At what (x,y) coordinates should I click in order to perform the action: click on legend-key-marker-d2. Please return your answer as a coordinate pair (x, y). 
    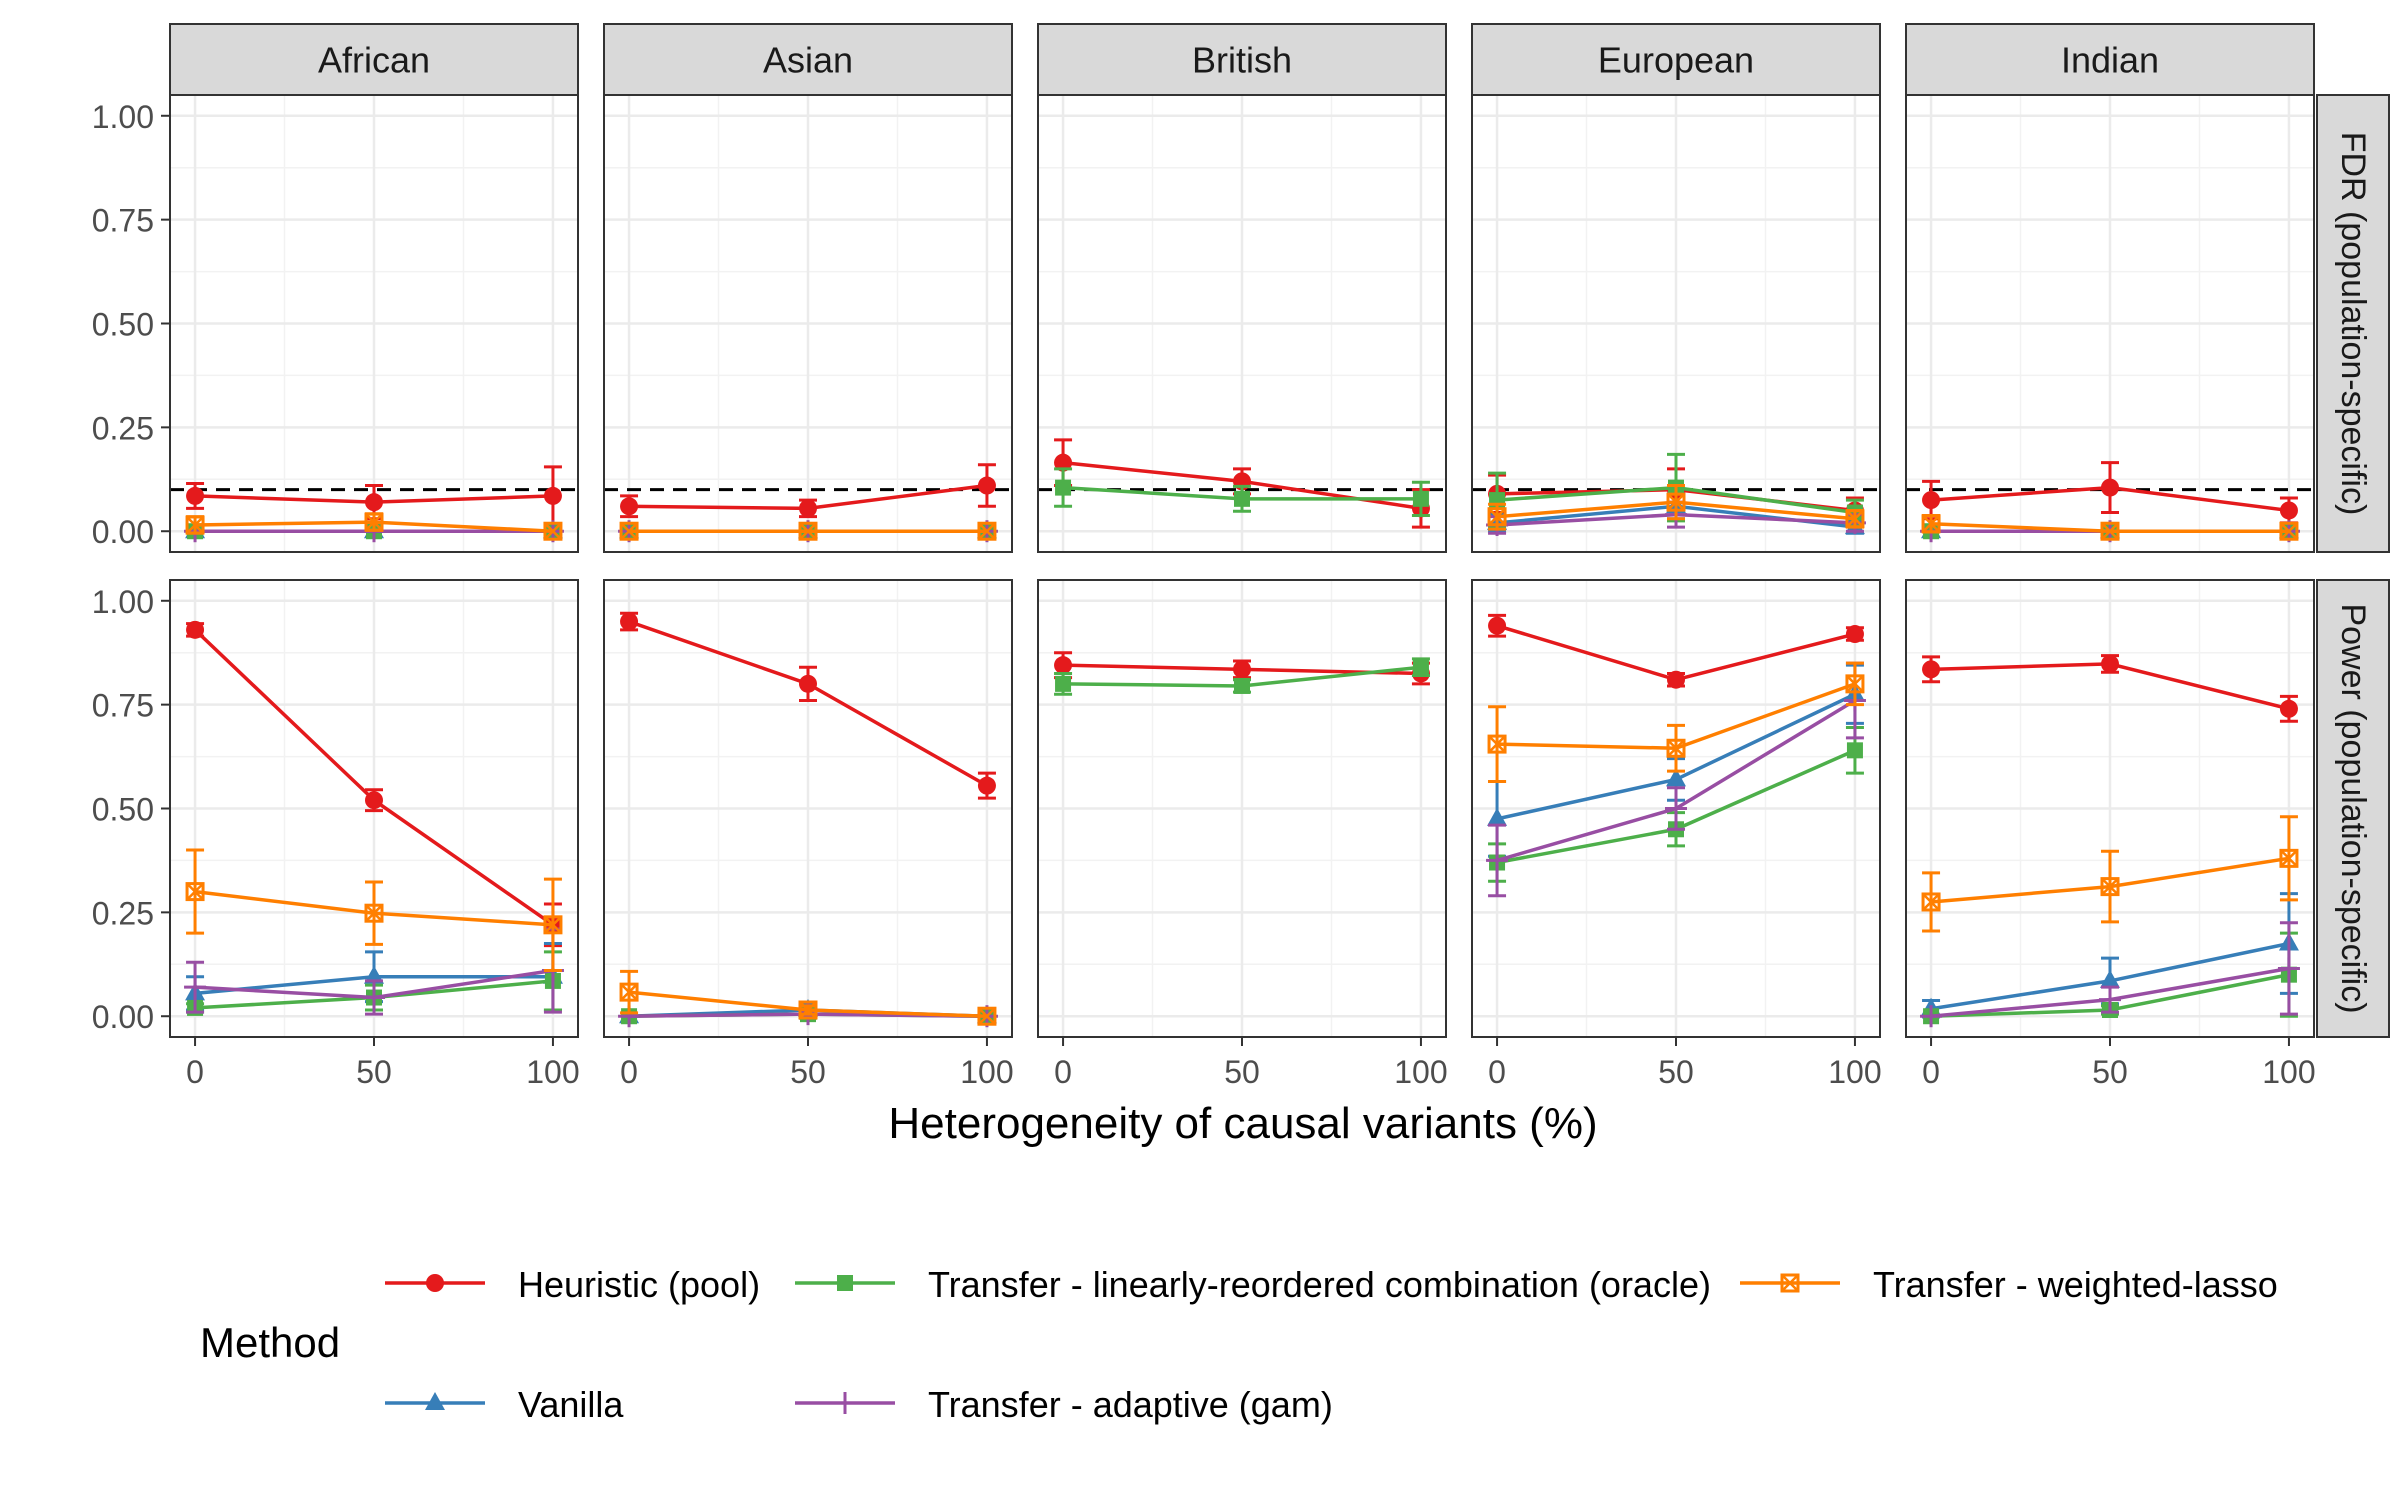
    Looking at the image, I should click on (1790, 1283).